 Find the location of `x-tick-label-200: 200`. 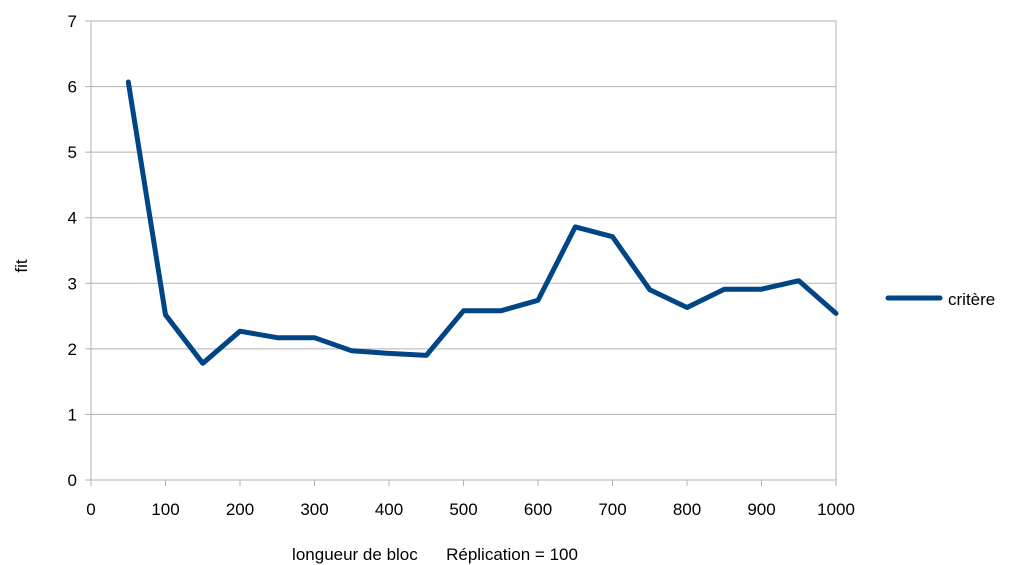

x-tick-label-200: 200 is located at coordinates (240, 509).